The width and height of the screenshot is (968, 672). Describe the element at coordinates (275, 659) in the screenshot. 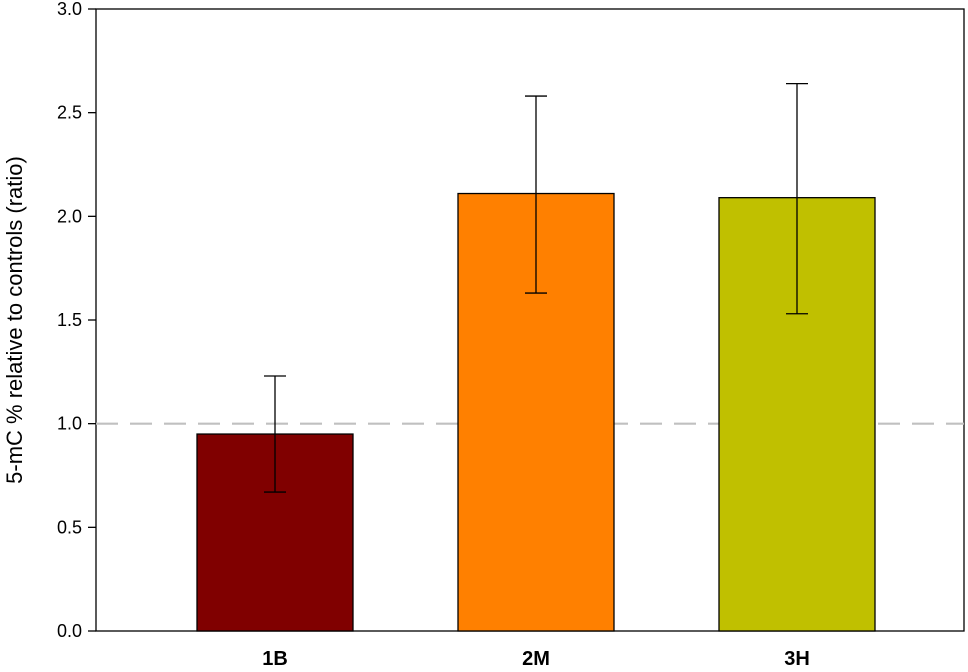

I see `x-tick-label: 1B` at that location.